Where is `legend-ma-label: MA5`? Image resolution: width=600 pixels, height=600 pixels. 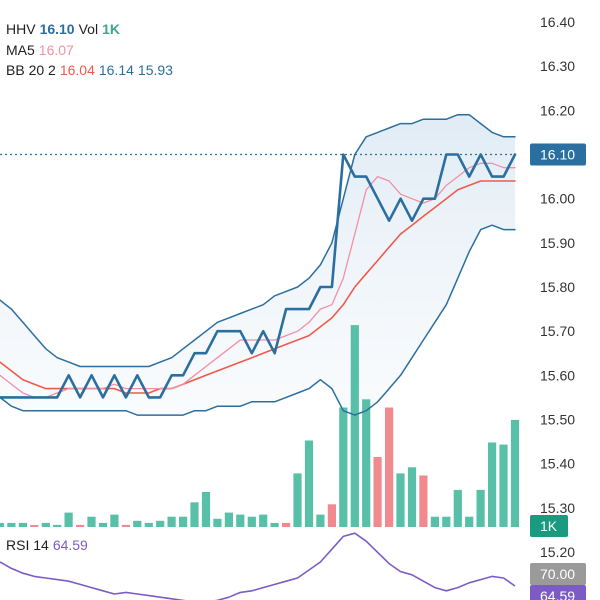 legend-ma-label: MA5 is located at coordinates (20, 50).